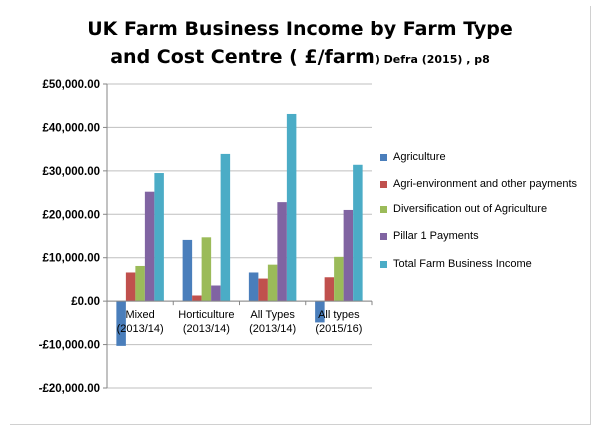 This screenshot has height=430, width=600. Describe the element at coordinates (85, 302) in the screenshot. I see `y-tick-label: £0.00` at that location.